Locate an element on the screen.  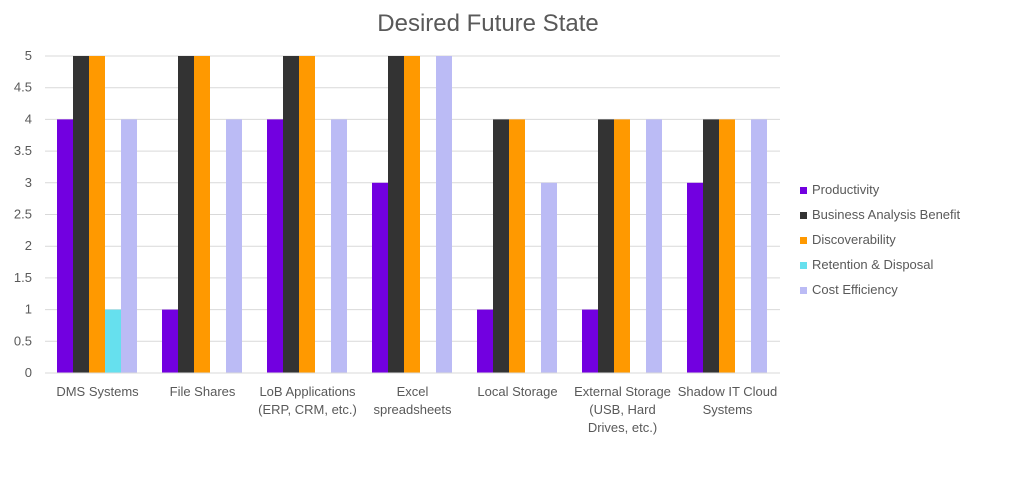
y-tick-label: 0.5 is located at coordinates (23, 340).